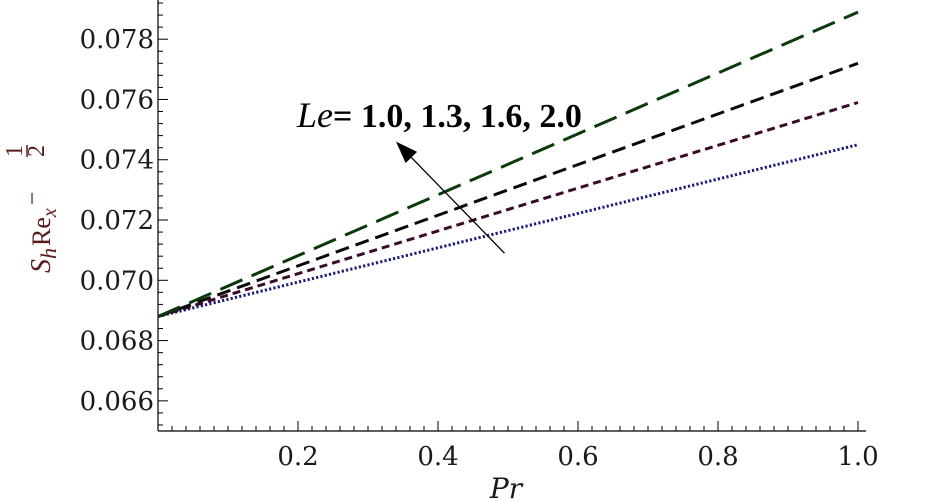 The image size is (929, 501). What do you see at coordinates (506, 486) in the screenshot?
I see `x-axis-label: Pr` at bounding box center [506, 486].